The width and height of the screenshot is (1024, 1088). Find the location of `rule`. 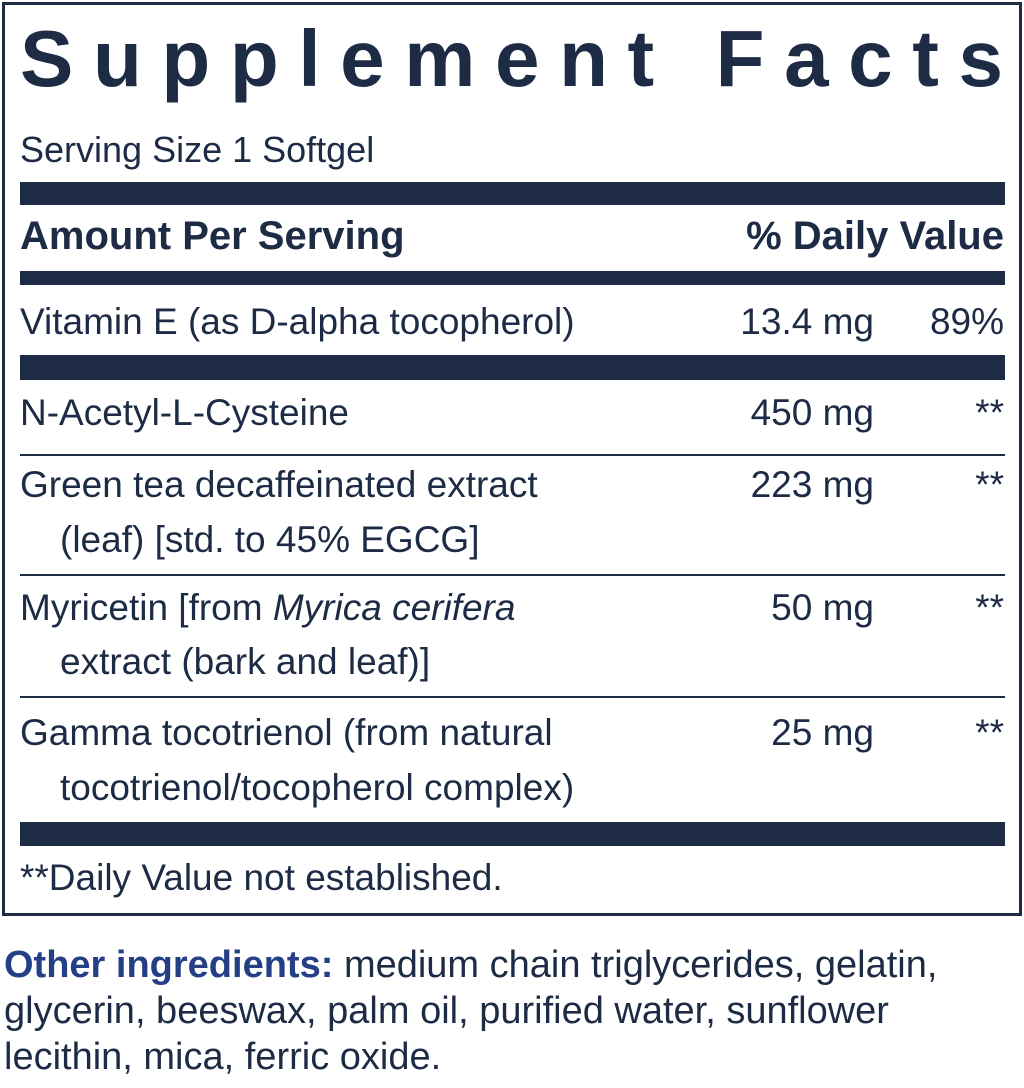

rule is located at coordinates (512, 278).